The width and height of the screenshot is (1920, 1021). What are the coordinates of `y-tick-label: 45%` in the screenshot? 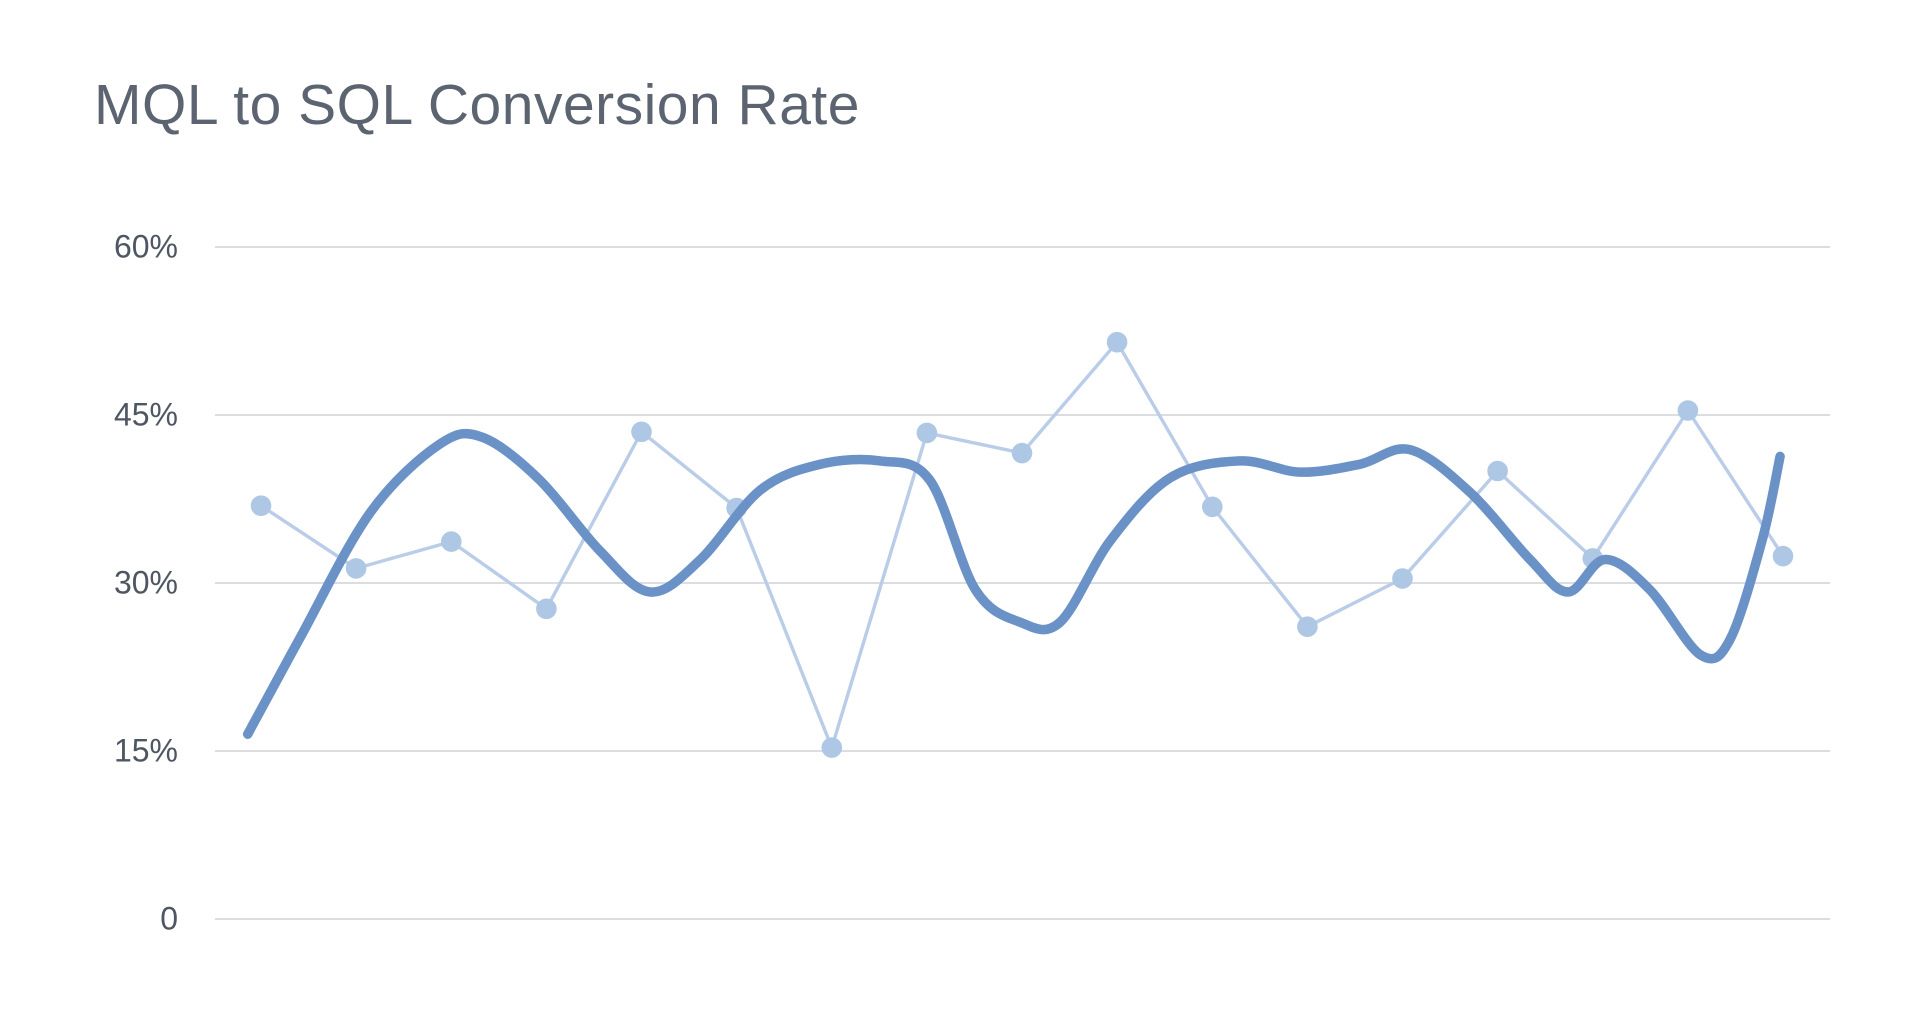 It's located at (145, 414).